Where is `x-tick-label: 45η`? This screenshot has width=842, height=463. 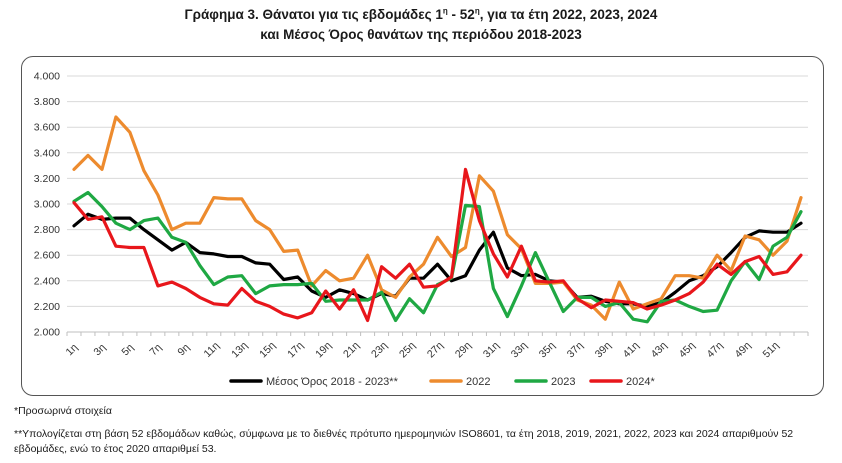
x-tick-label: 45η is located at coordinates (687, 349).